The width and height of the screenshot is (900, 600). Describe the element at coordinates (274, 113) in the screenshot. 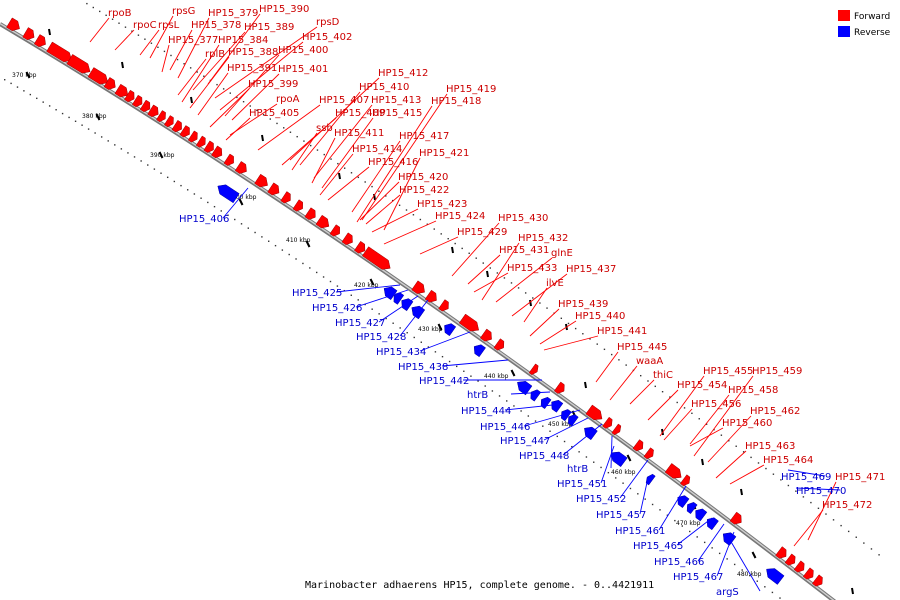

I see `forward-gene-label: HP15_405` at that location.